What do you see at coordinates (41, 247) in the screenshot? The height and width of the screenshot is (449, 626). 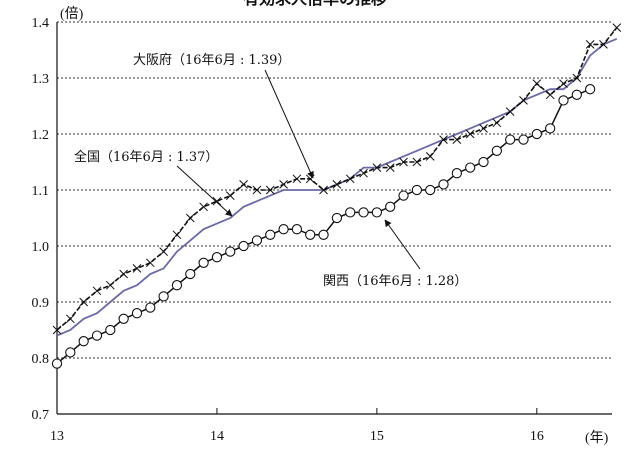 I see `y-tick-label: 1.0` at bounding box center [41, 247].